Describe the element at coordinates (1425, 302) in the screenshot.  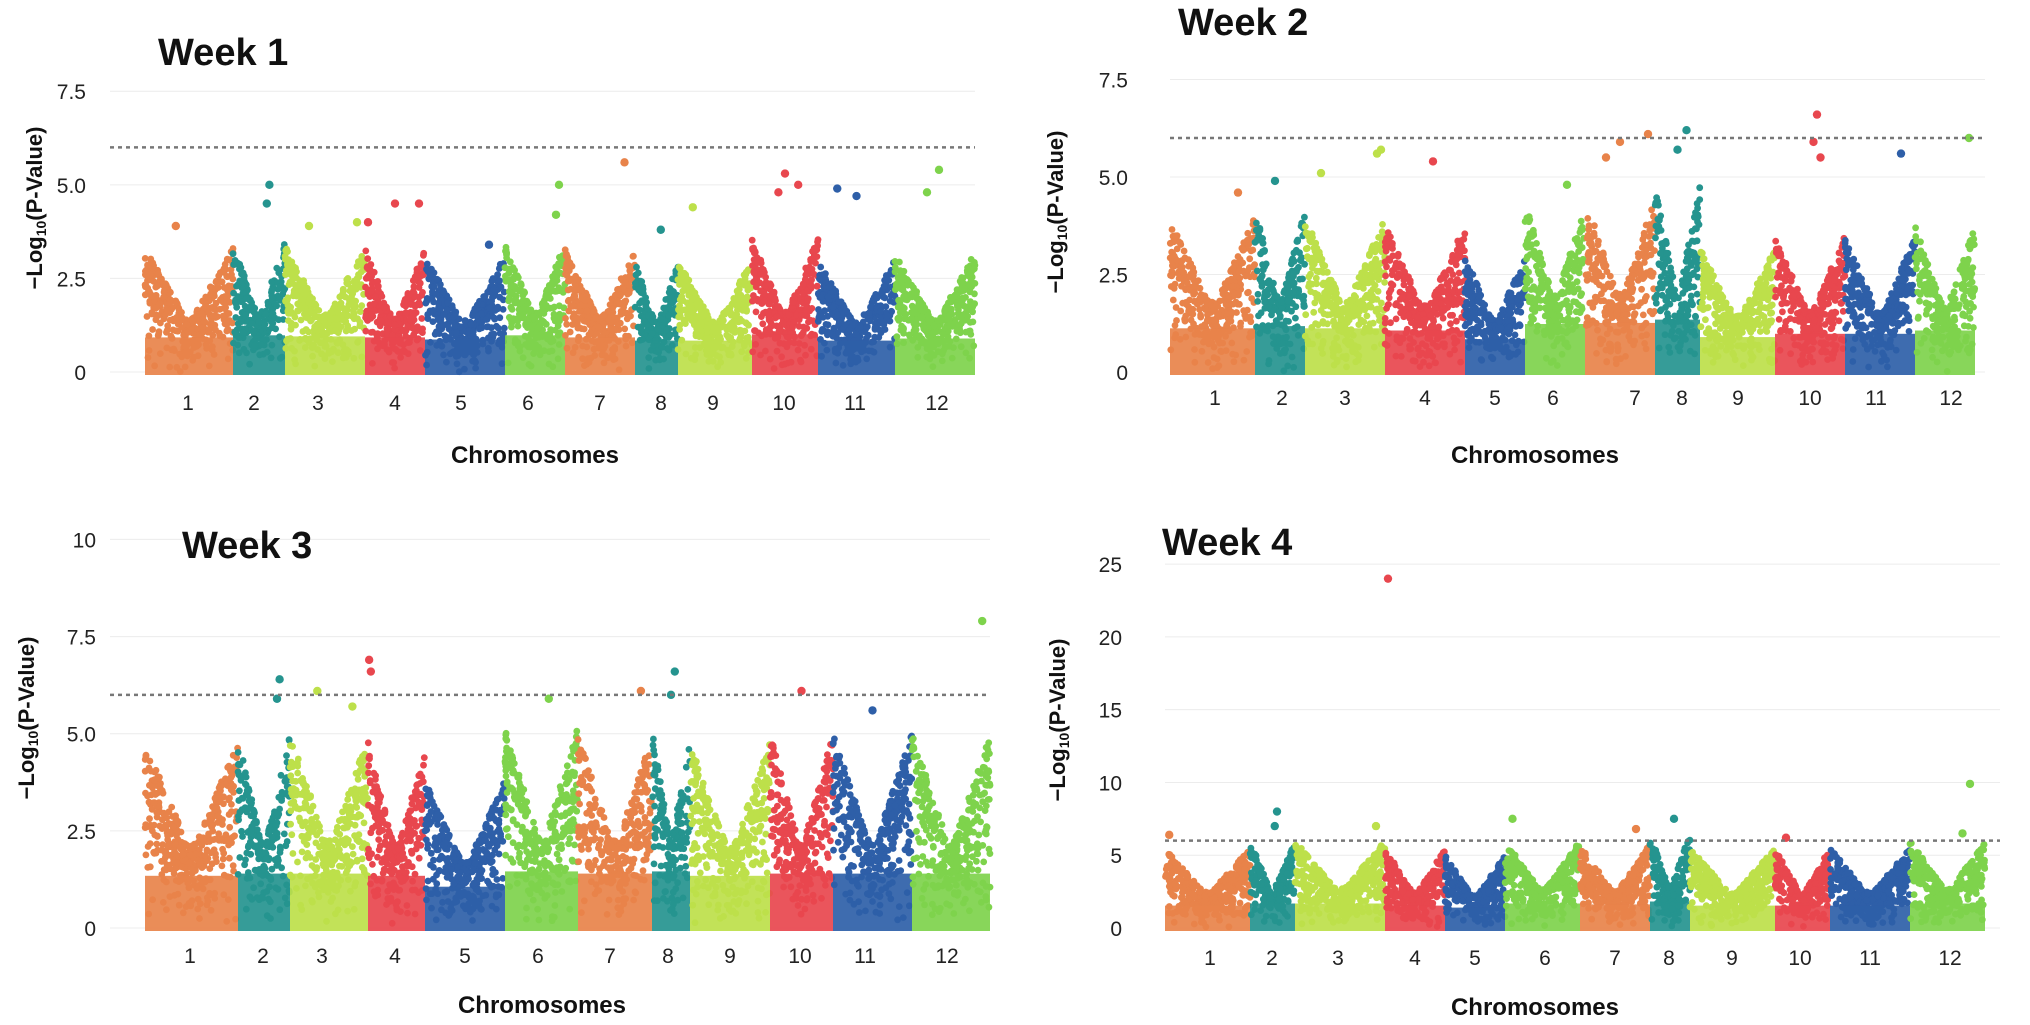
I see `chromosome-4-points` at that location.